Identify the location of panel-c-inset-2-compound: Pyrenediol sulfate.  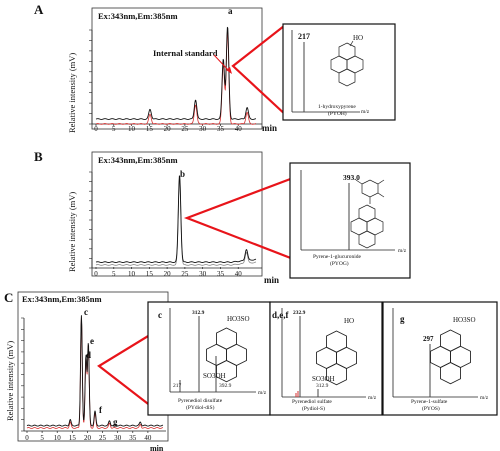
(312, 401).